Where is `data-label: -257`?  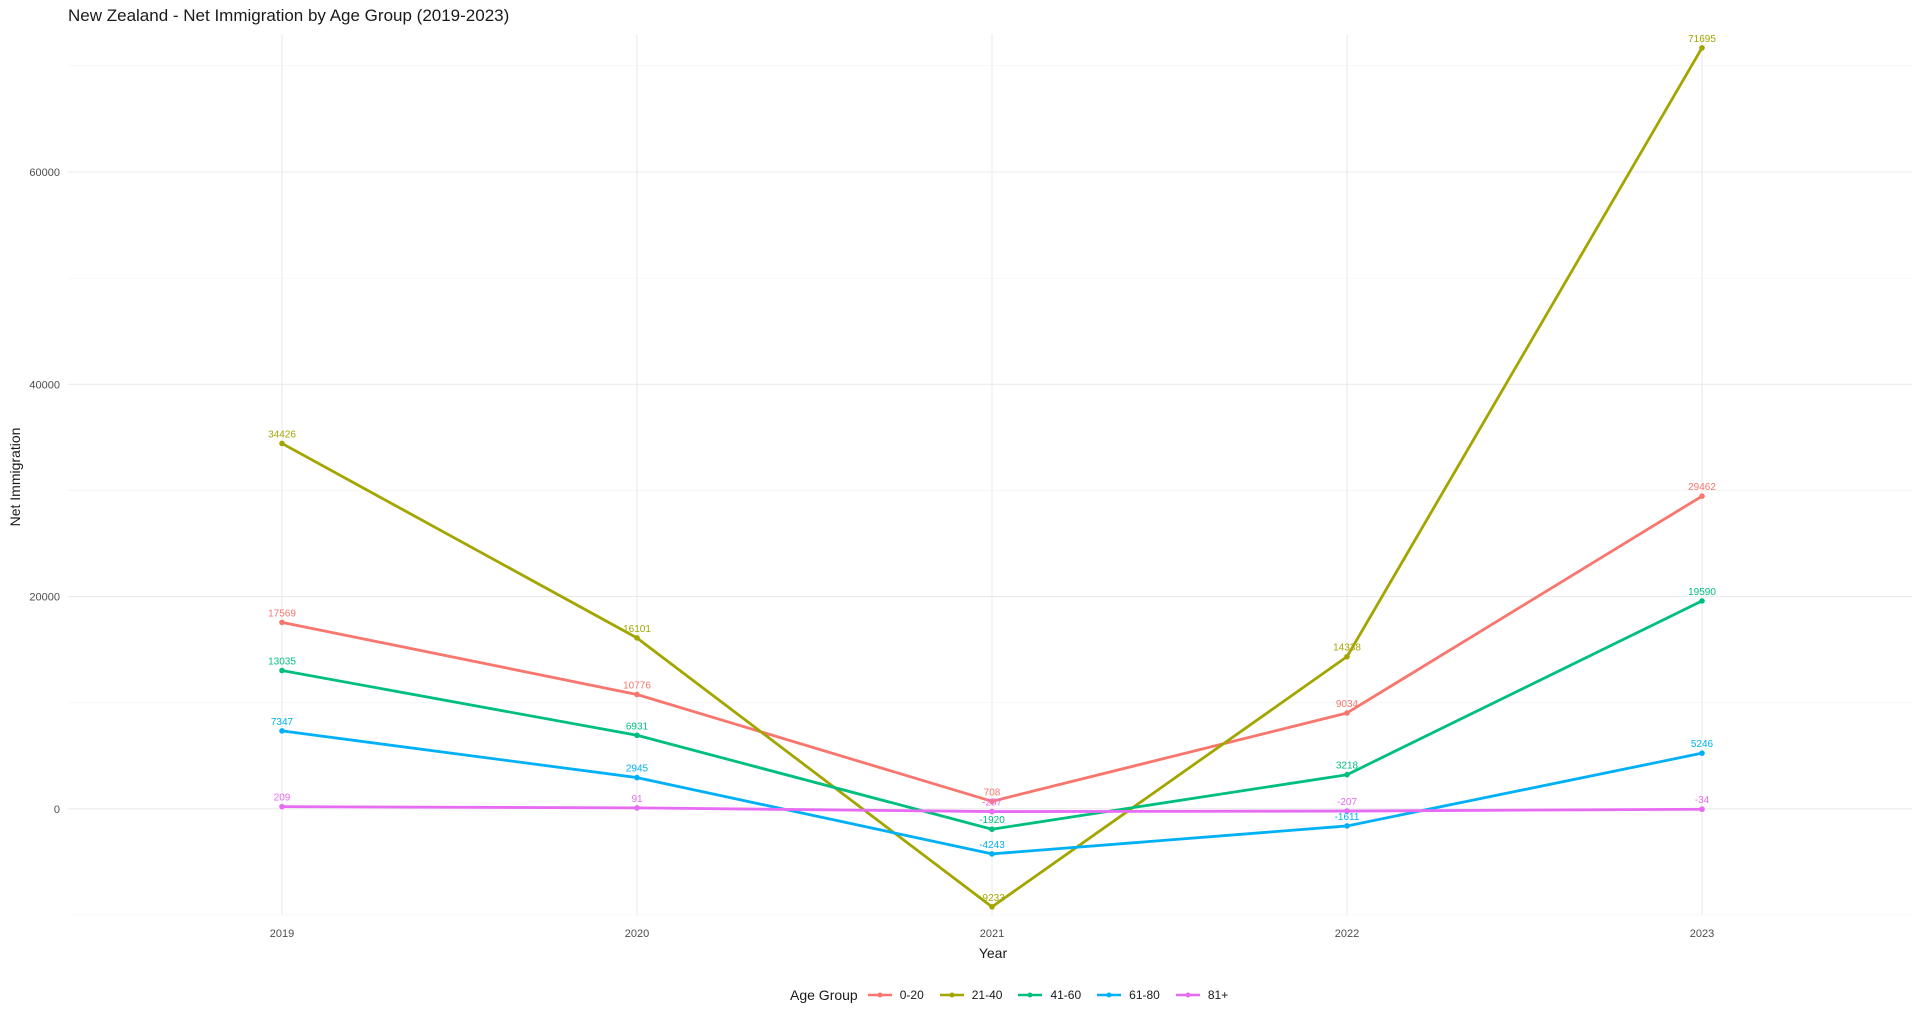
data-label: -257 is located at coordinates (992, 803).